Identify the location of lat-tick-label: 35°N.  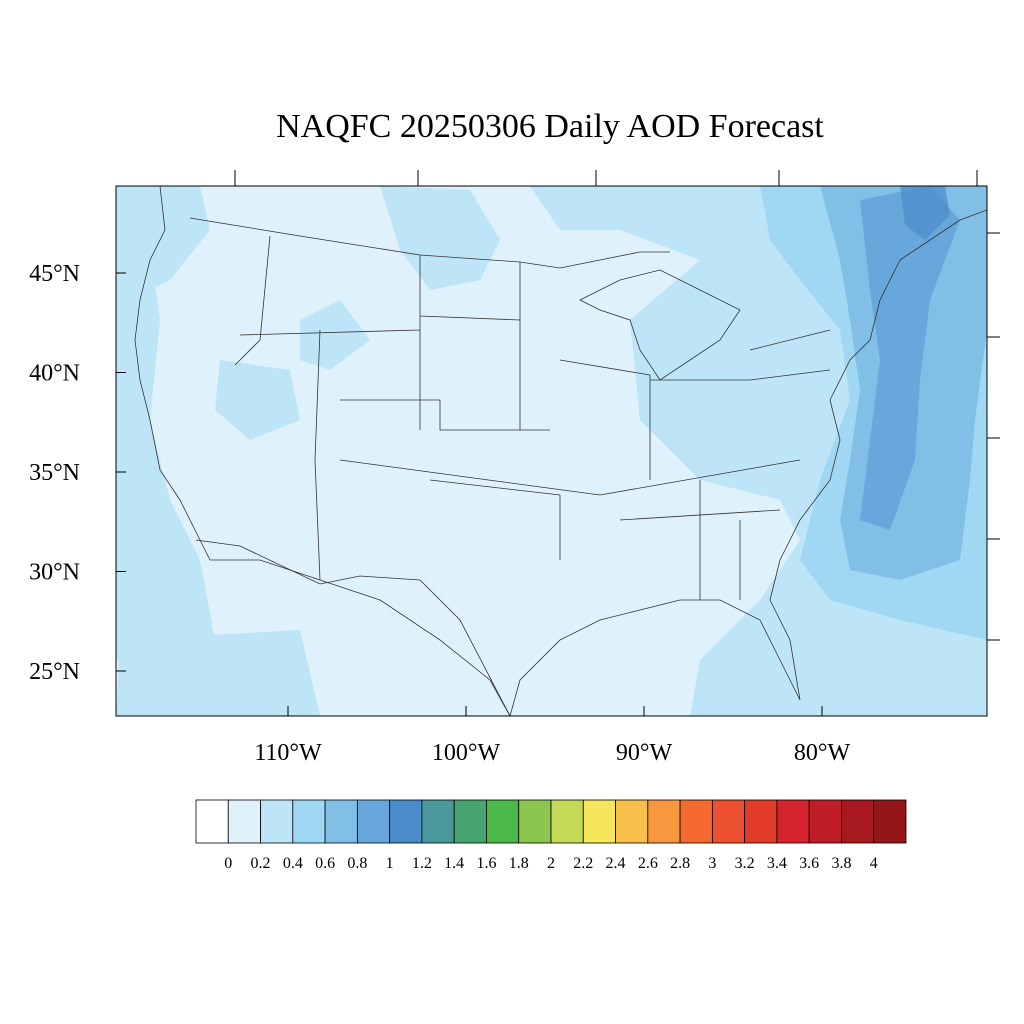
(54, 473).